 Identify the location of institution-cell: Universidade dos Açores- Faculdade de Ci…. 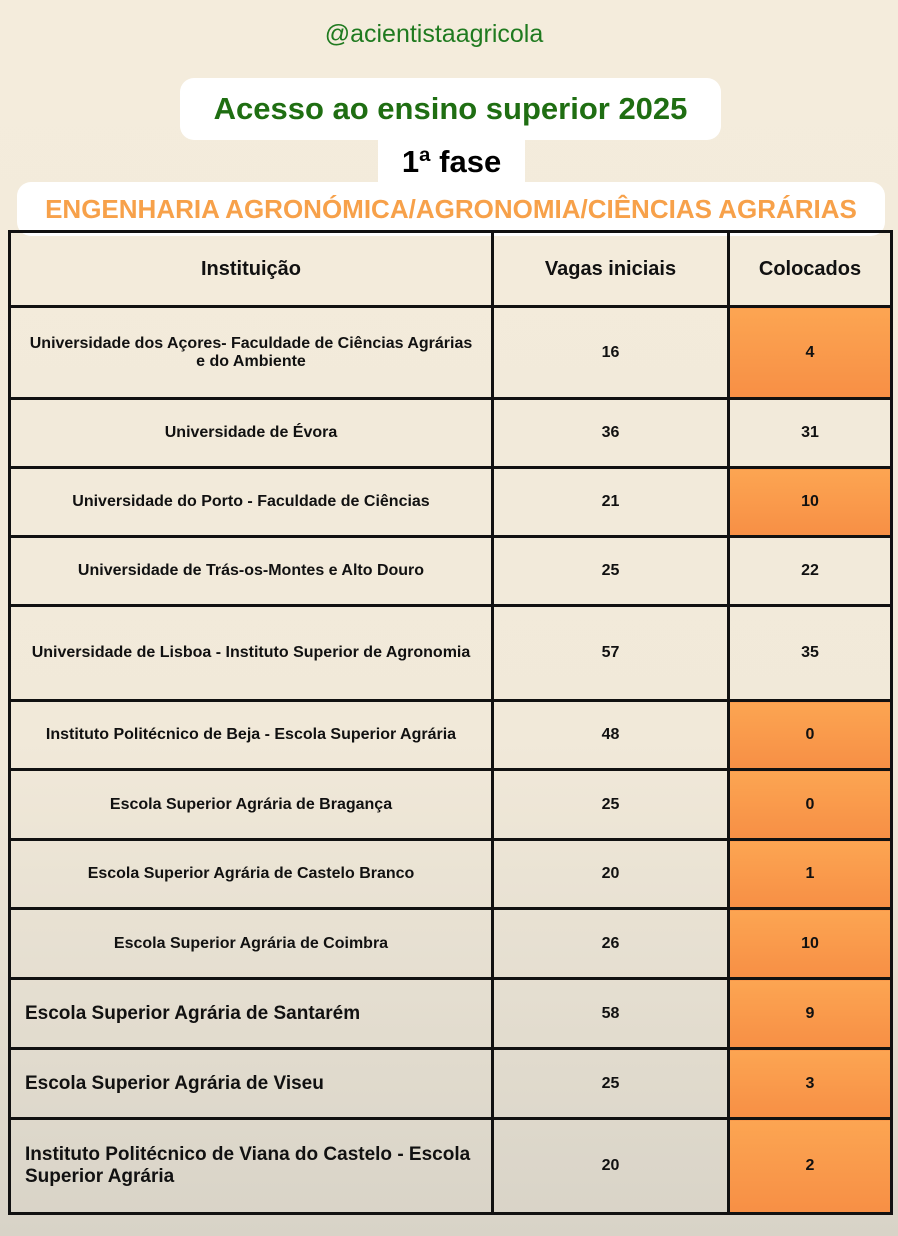
(251, 352).